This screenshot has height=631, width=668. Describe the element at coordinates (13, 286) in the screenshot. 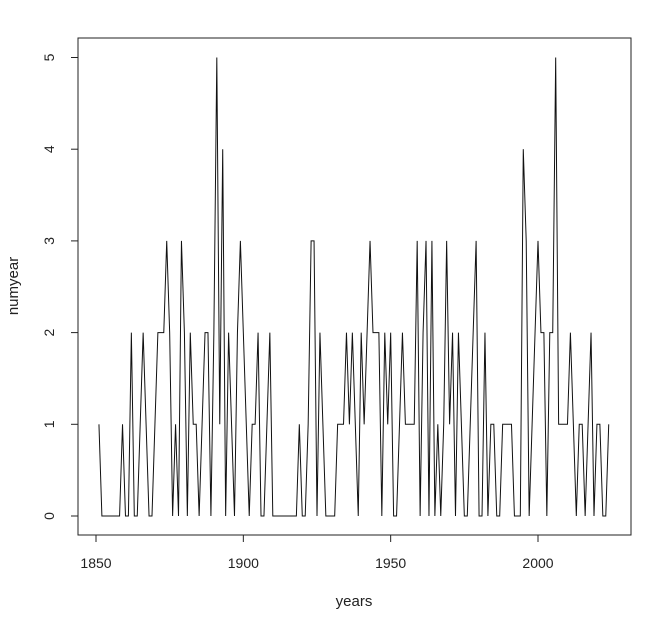

I see `y-axis-title: numyear` at that location.